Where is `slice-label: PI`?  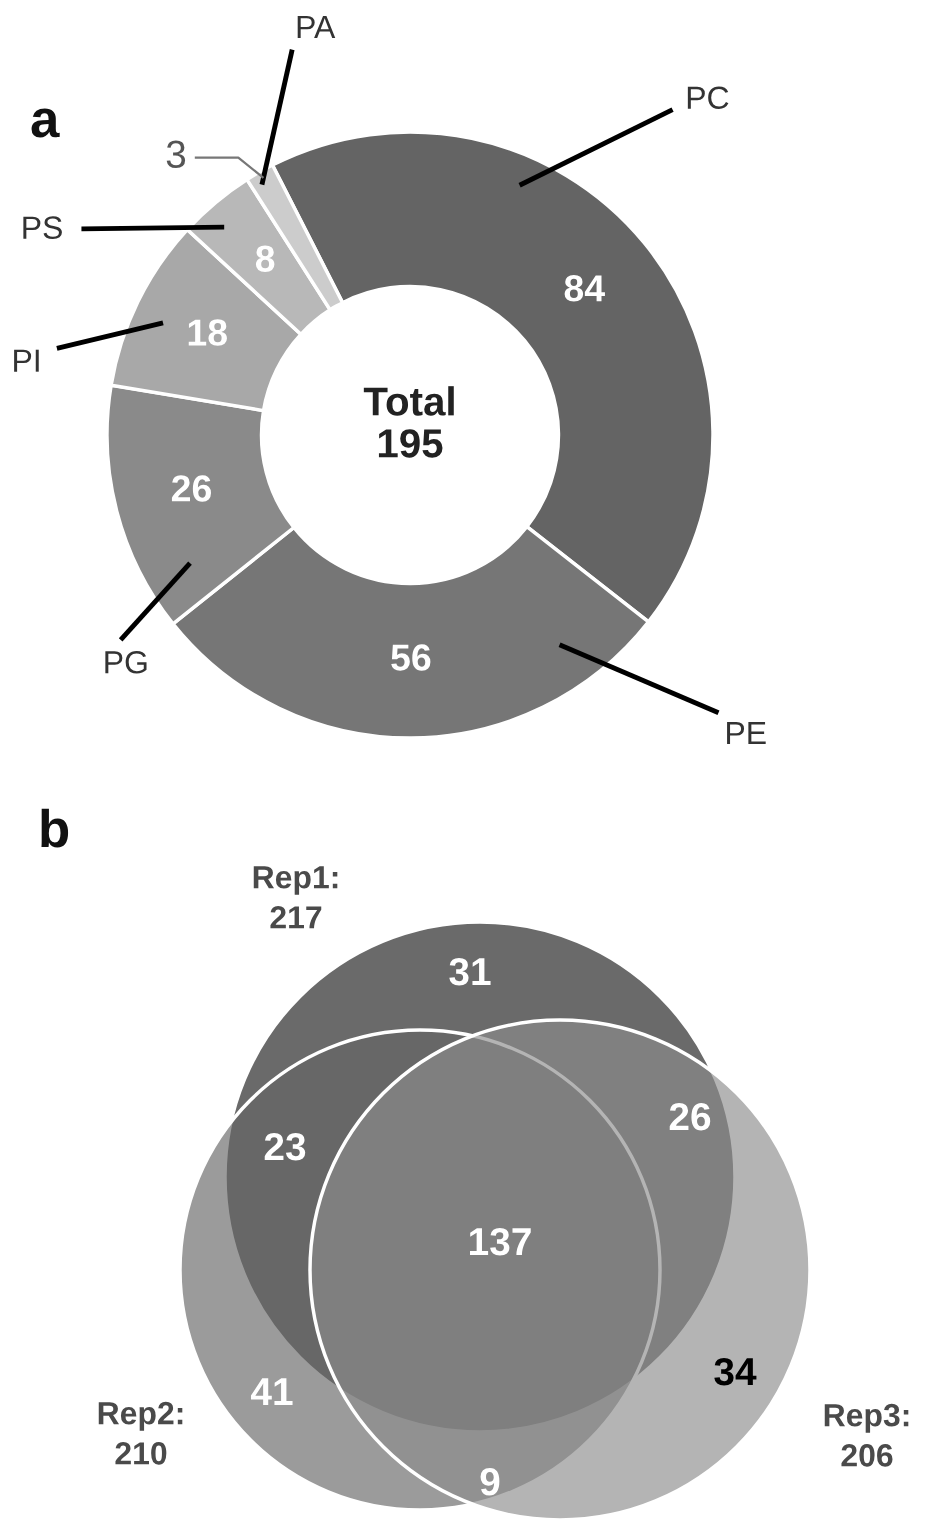 slice-label: PI is located at coordinates (26, 360).